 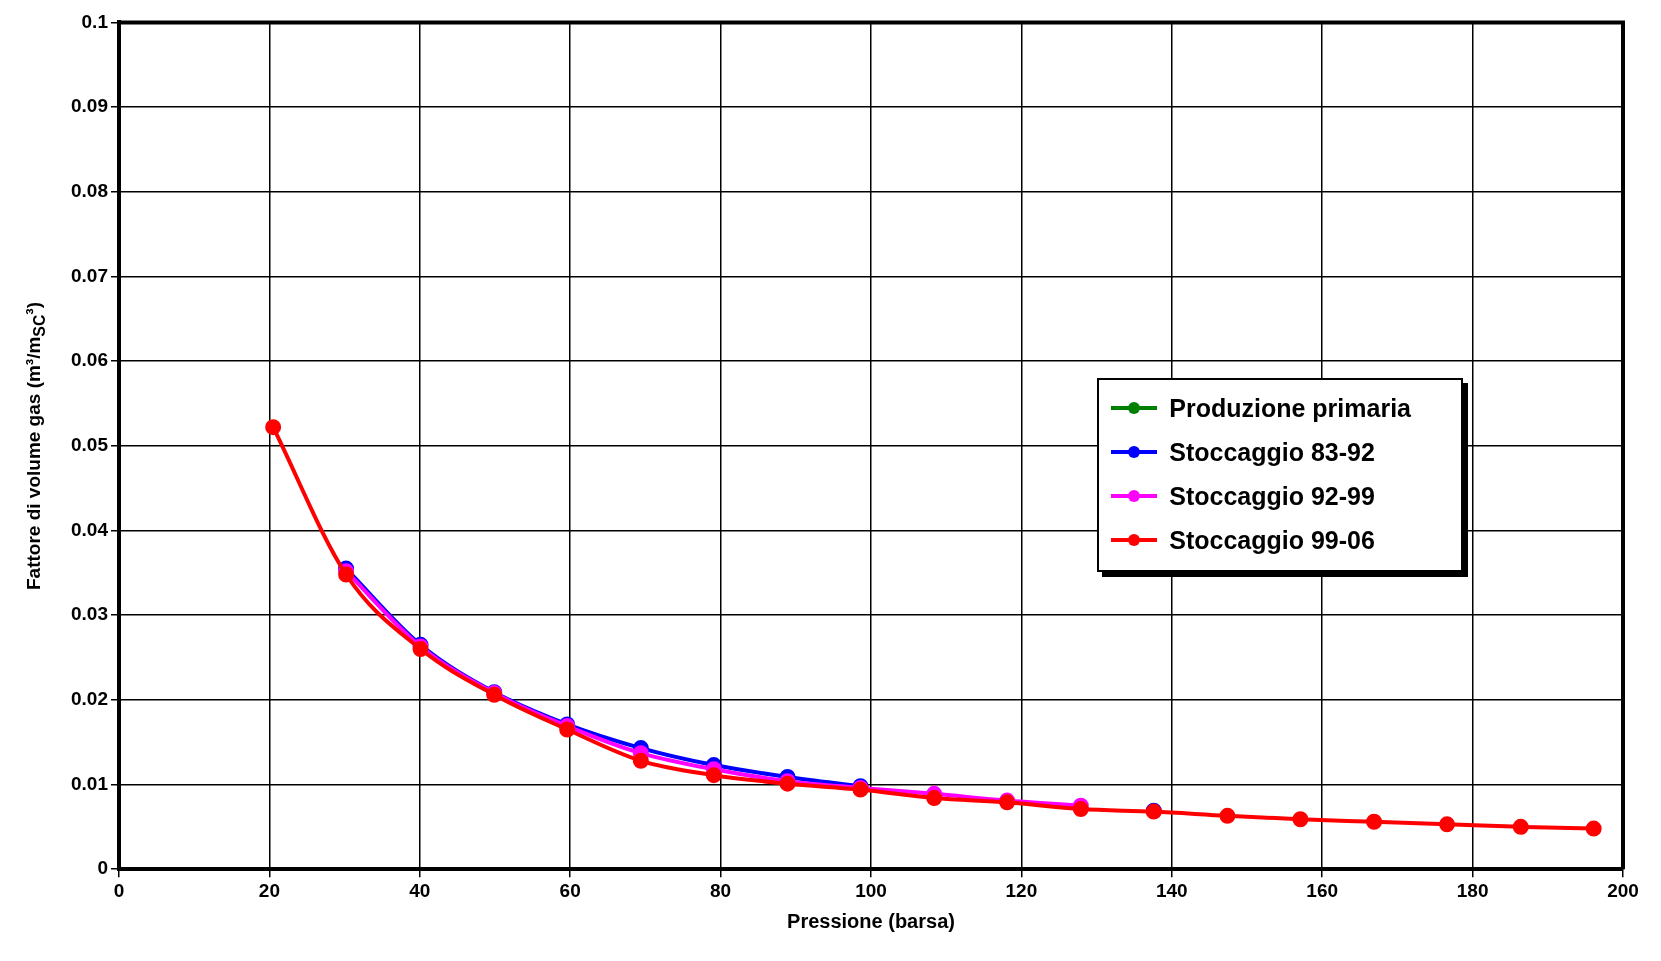 I want to click on y-tick-label: 0.06, so click(x=89, y=360).